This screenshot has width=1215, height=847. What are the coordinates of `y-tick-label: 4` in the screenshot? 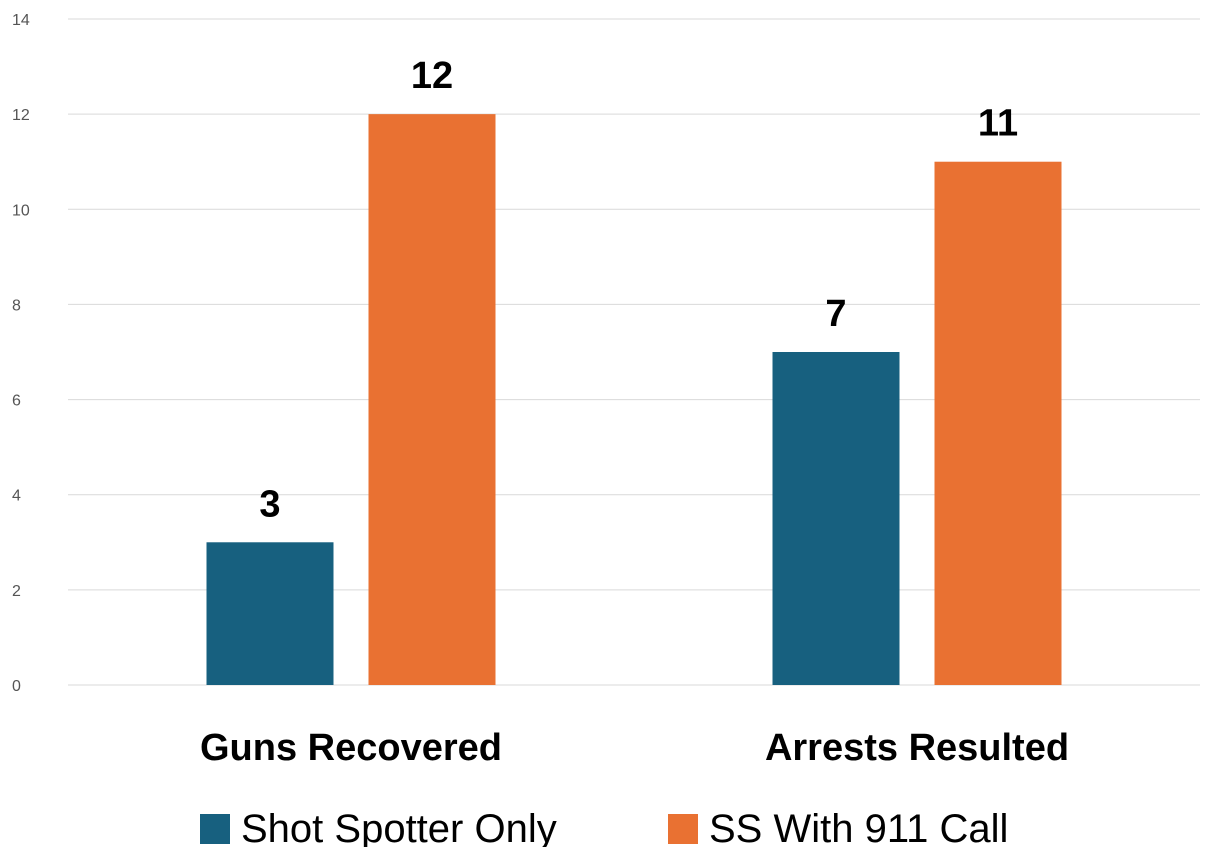 It's located at (16, 496).